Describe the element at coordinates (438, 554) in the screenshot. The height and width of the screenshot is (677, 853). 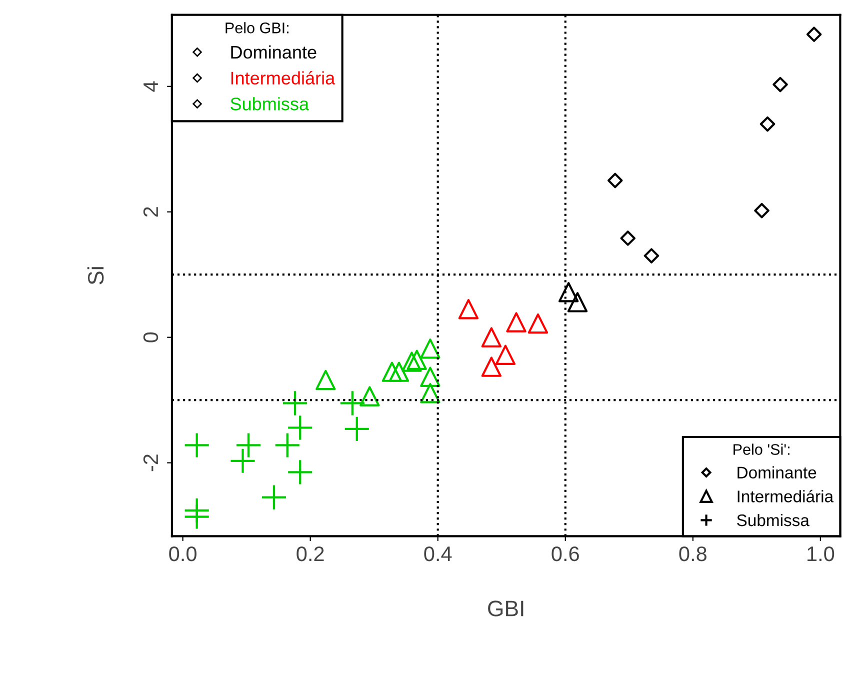
I see `x-tick-label: 0.4` at that location.